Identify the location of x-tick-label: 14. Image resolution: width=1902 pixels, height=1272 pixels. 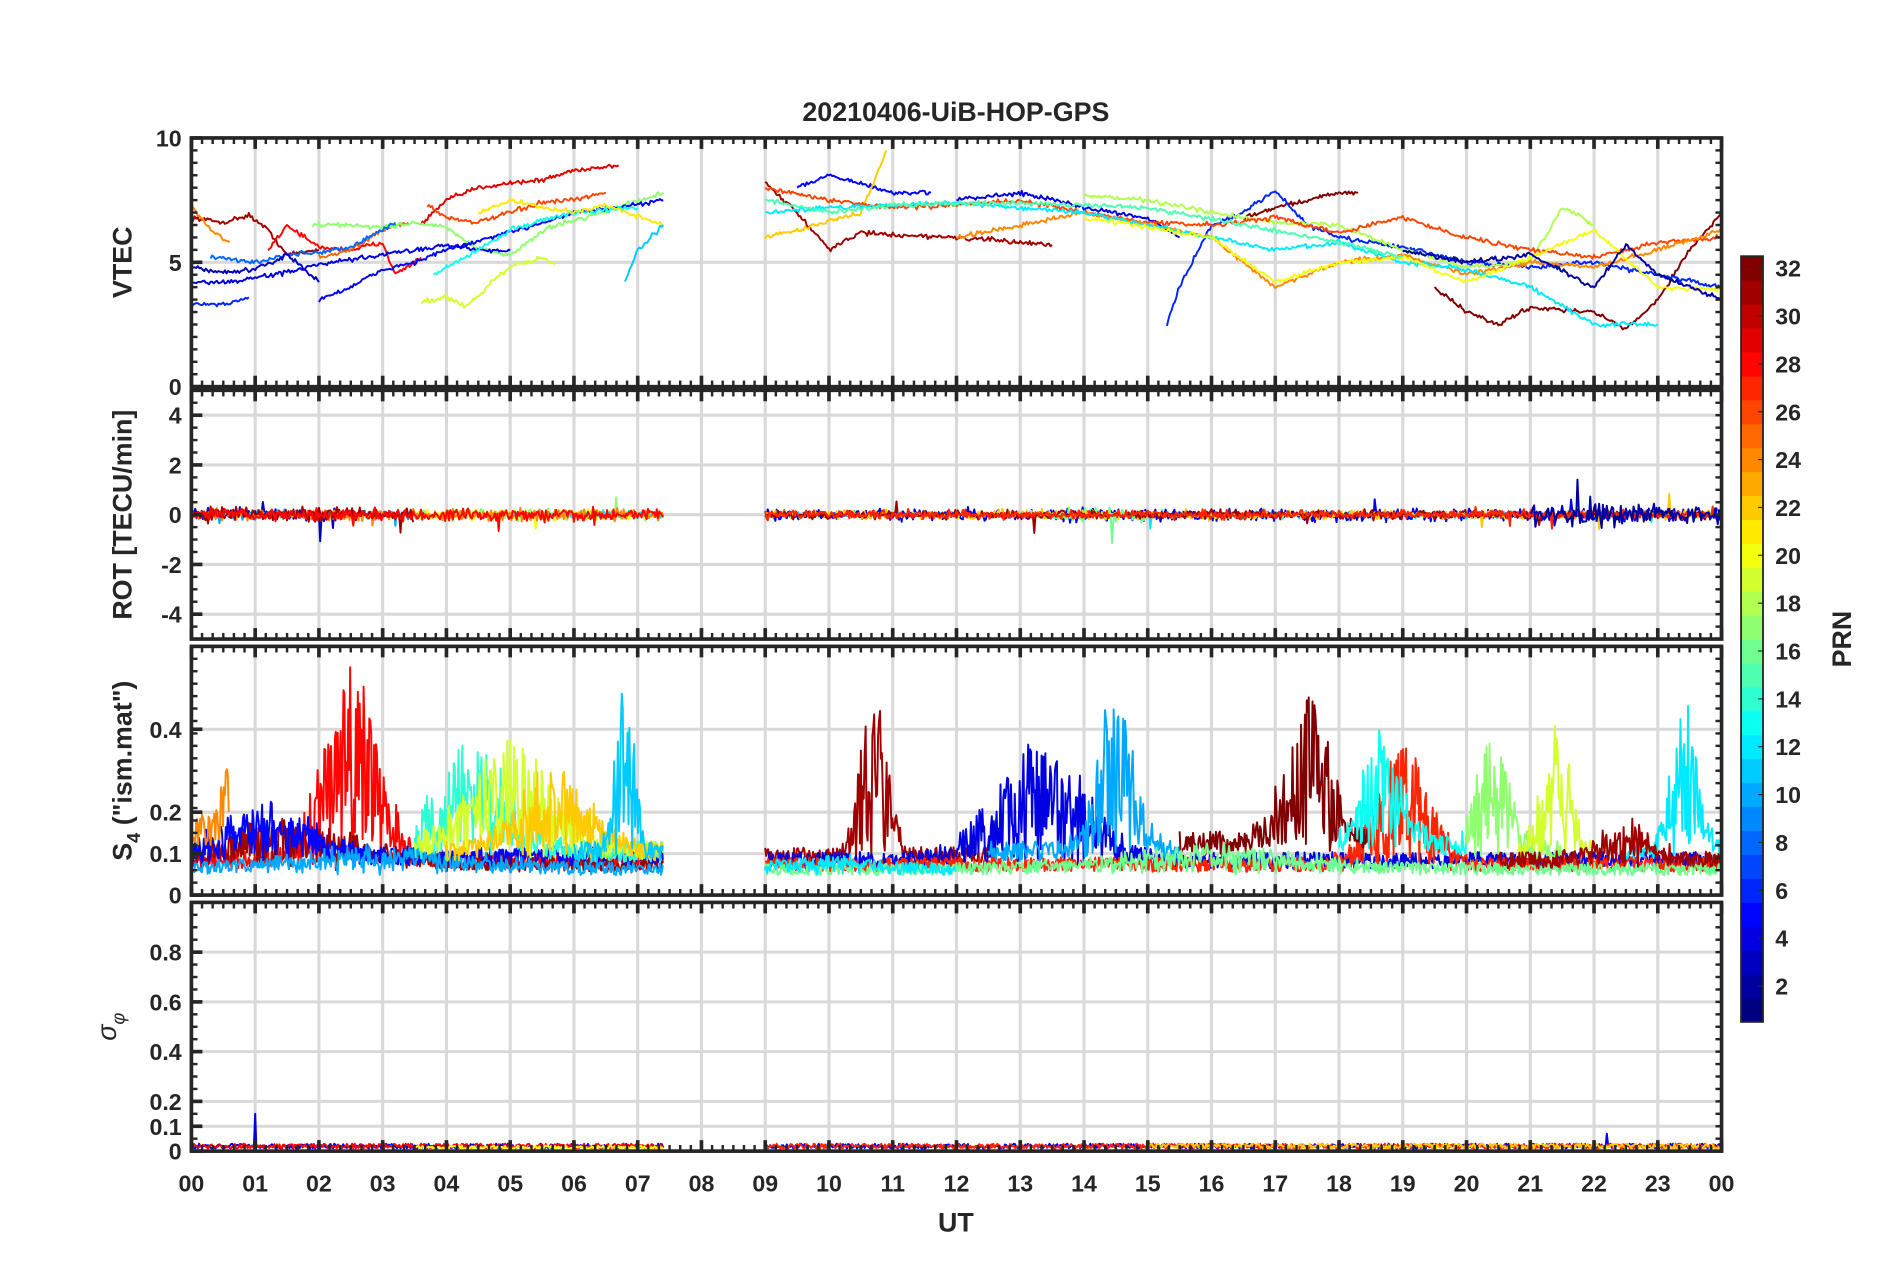
(1084, 1183).